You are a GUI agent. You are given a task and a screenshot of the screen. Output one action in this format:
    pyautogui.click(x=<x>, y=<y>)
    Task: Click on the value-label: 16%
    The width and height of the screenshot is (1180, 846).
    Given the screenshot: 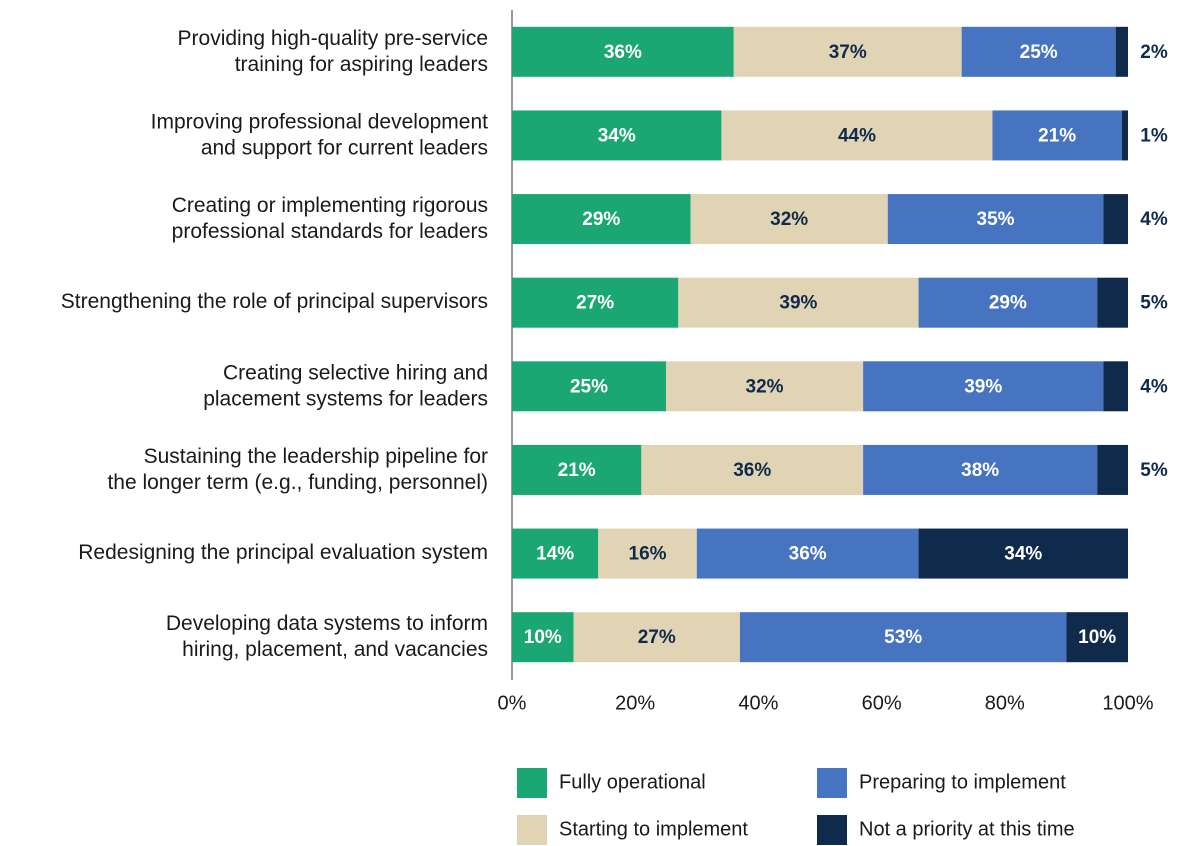 What is the action you would take?
    pyautogui.click(x=648, y=554)
    